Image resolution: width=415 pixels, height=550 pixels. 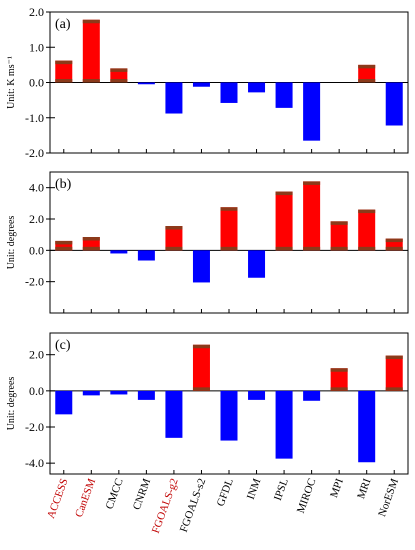 I want to click on x-tick-label: CanESM, so click(x=85, y=498).